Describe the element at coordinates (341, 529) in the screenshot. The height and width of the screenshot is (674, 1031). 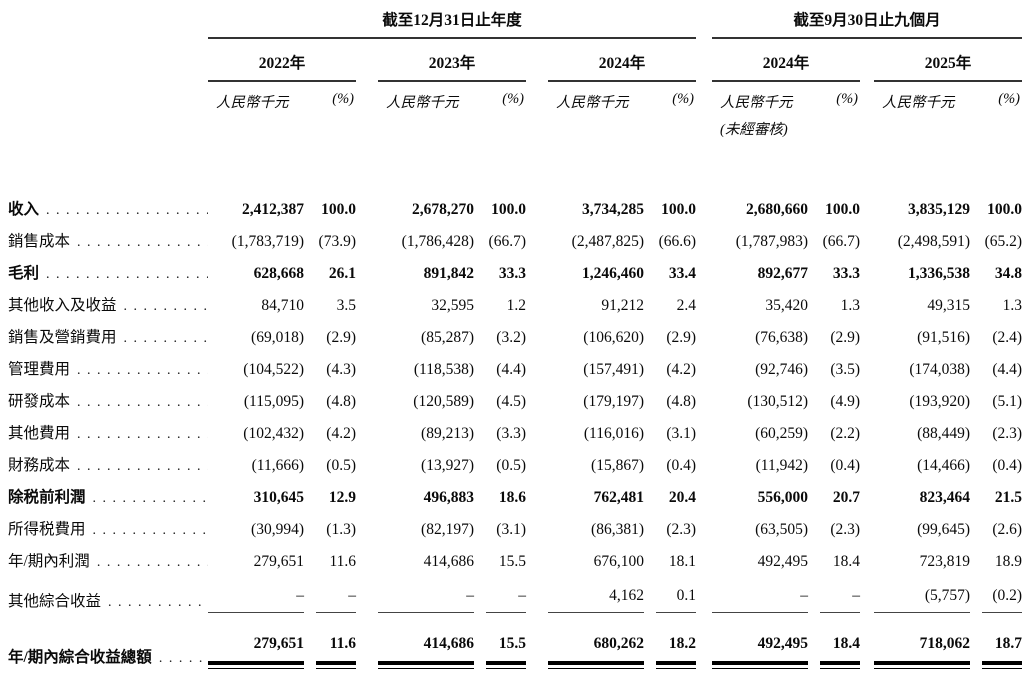
I see `cell-text: (1.3)` at that location.